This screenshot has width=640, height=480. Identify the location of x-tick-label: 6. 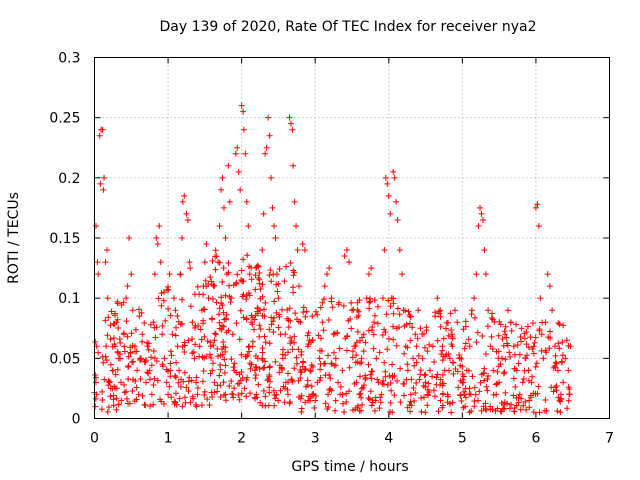
(535, 439).